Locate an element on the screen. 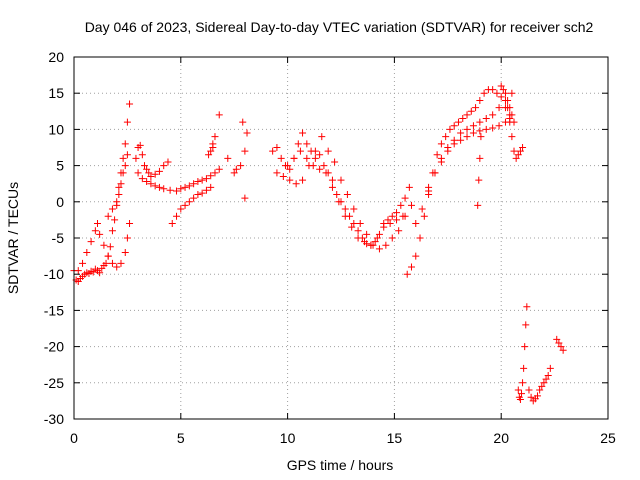 This screenshot has height=480, width=640. x-tick-label: 0 is located at coordinates (74, 438).